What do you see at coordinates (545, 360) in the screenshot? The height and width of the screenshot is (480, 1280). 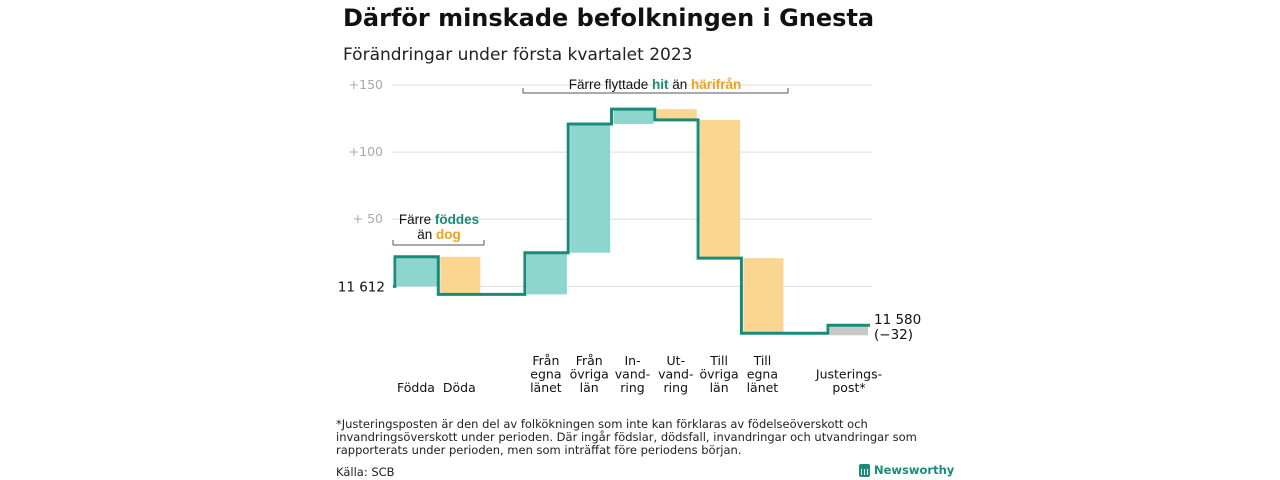 I see `category-label-fran_egna: Från` at bounding box center [545, 360].